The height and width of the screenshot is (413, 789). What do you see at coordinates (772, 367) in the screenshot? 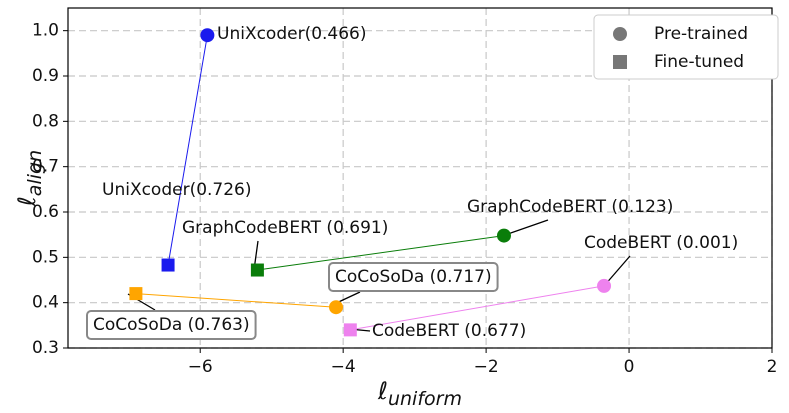
I see `x-tick-label: 2` at bounding box center [772, 367].